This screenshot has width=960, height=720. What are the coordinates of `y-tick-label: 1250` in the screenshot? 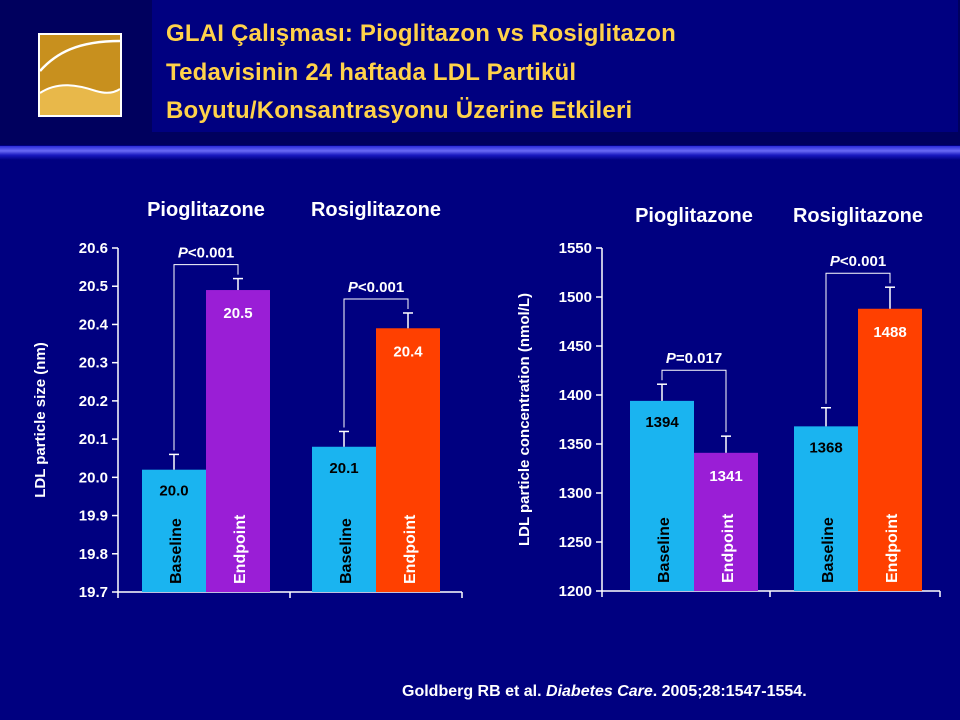 It's located at (575, 542).